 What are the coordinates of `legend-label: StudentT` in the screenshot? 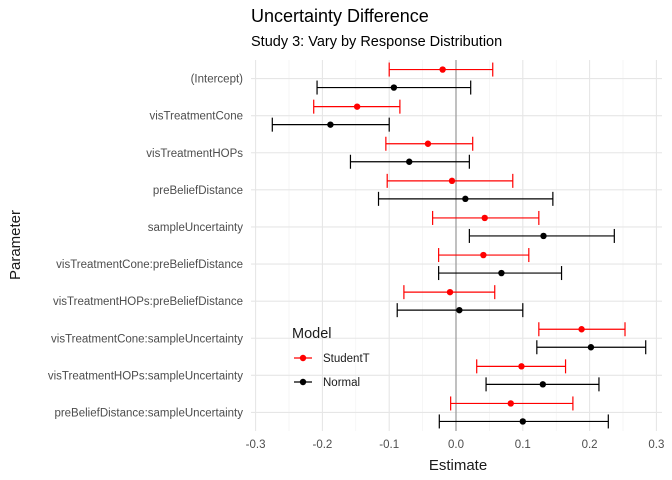 It's located at (346, 359).